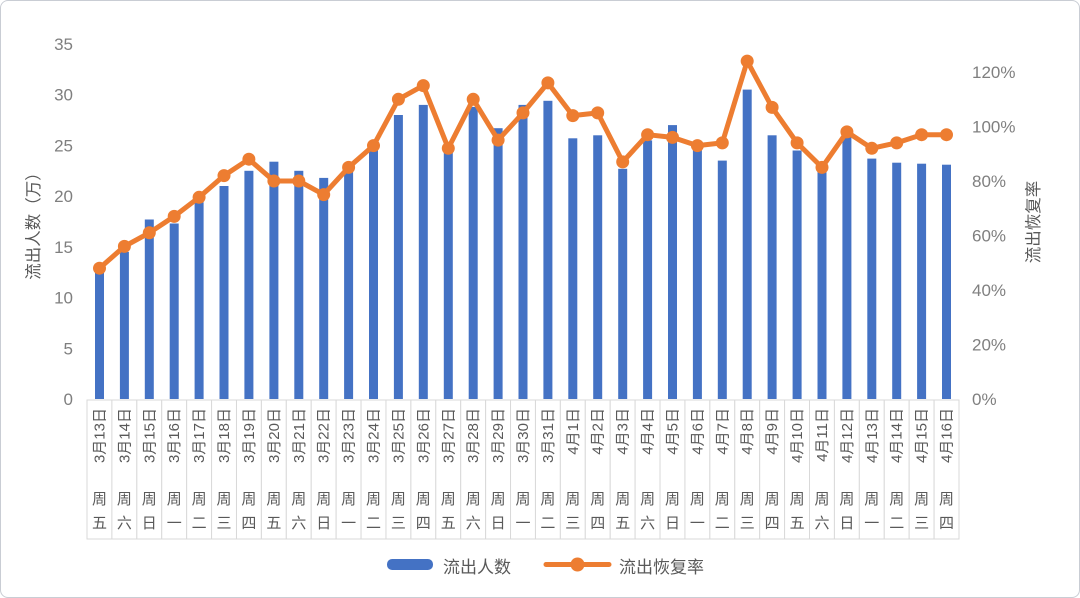 The width and height of the screenshot is (1080, 598). Describe the element at coordinates (623, 431) in the screenshot. I see `x-label-date: 4月3日` at that location.